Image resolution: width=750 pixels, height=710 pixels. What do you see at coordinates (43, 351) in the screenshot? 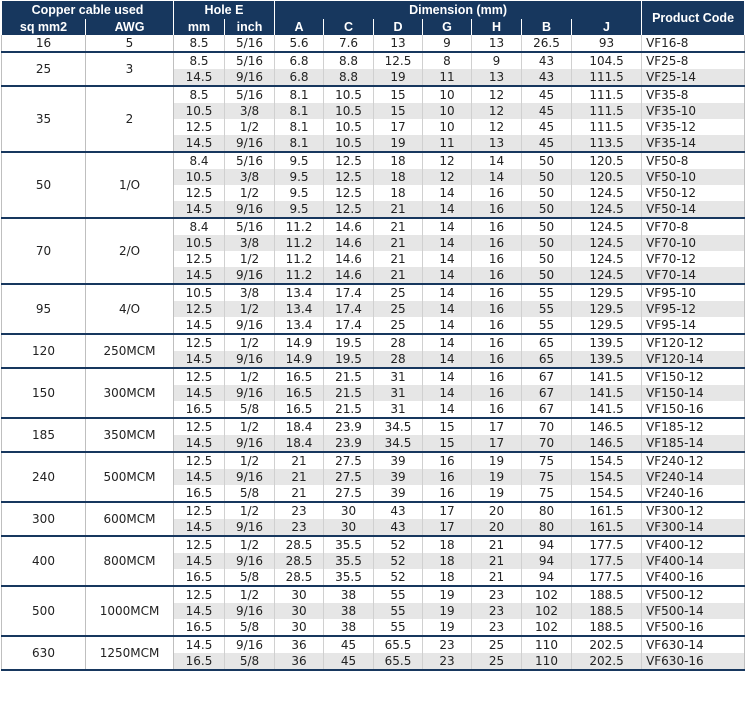
I see `cable-size-sq-mm2-cell: 120` at bounding box center [43, 351].